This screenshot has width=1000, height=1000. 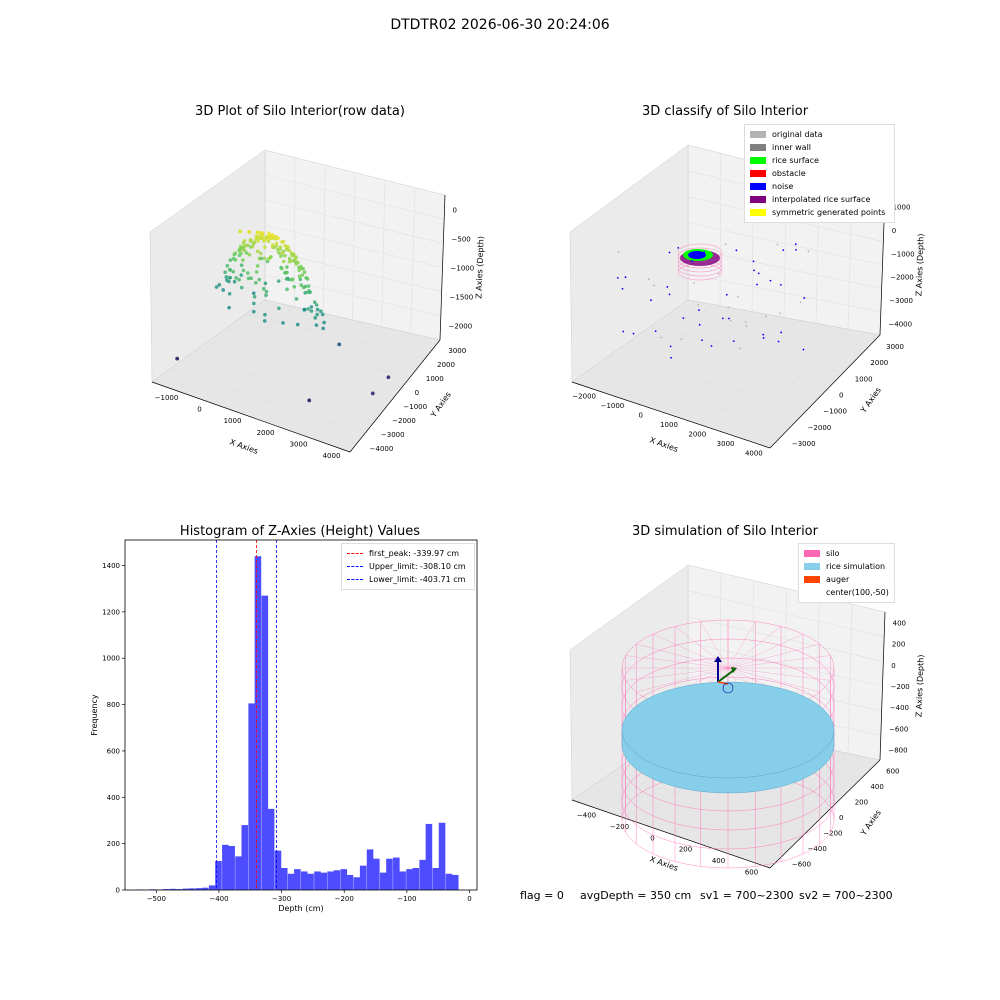 What do you see at coordinates (903, 254) in the screenshot?
I see `classify-z-tick-label: −1000` at bounding box center [903, 254].